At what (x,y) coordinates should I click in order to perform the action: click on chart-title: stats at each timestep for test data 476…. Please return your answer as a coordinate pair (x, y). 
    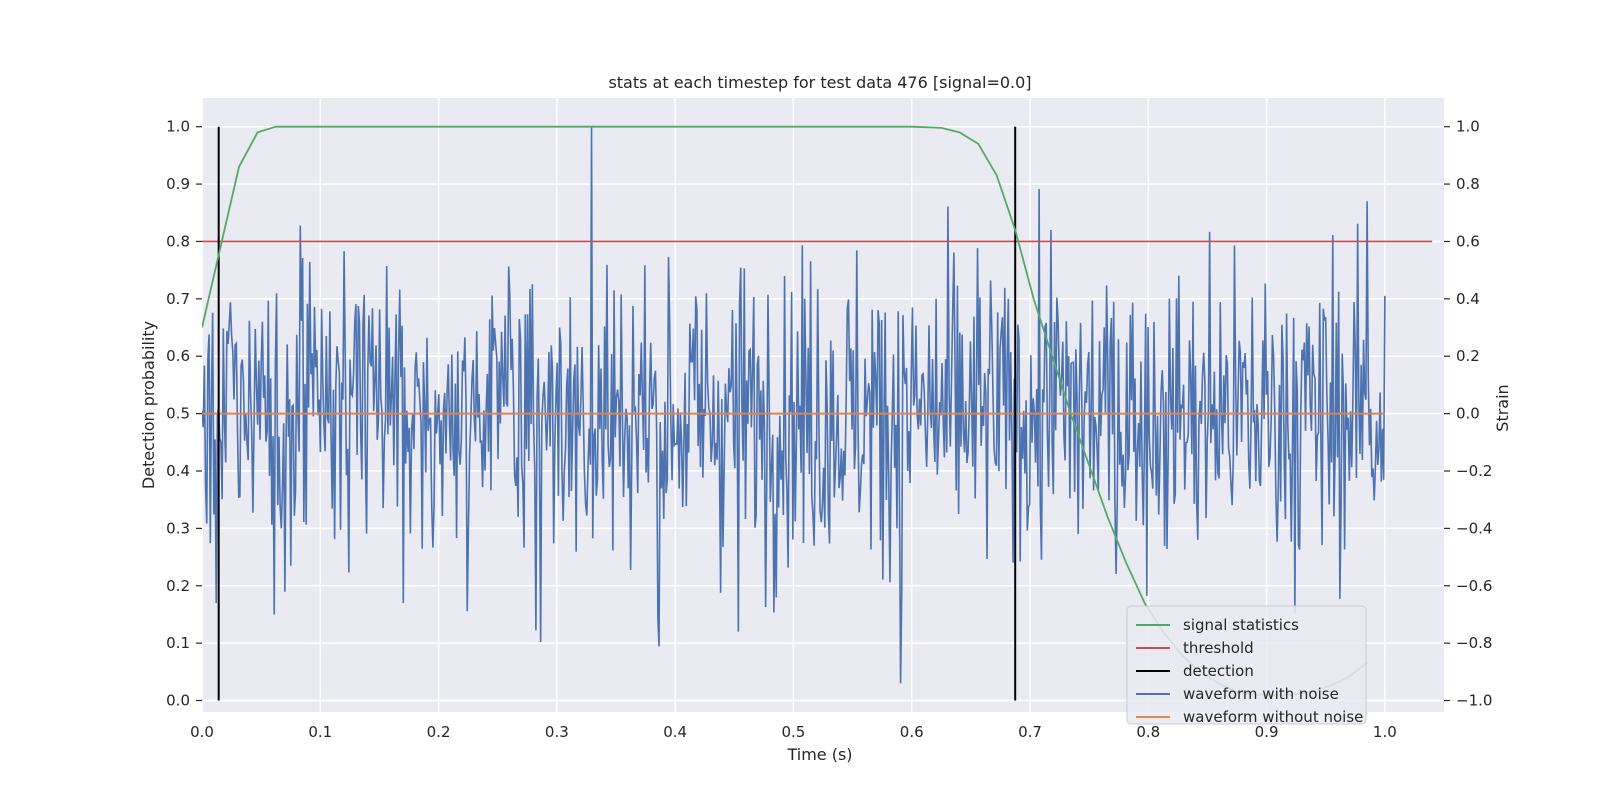
    Looking at the image, I should click on (819, 82).